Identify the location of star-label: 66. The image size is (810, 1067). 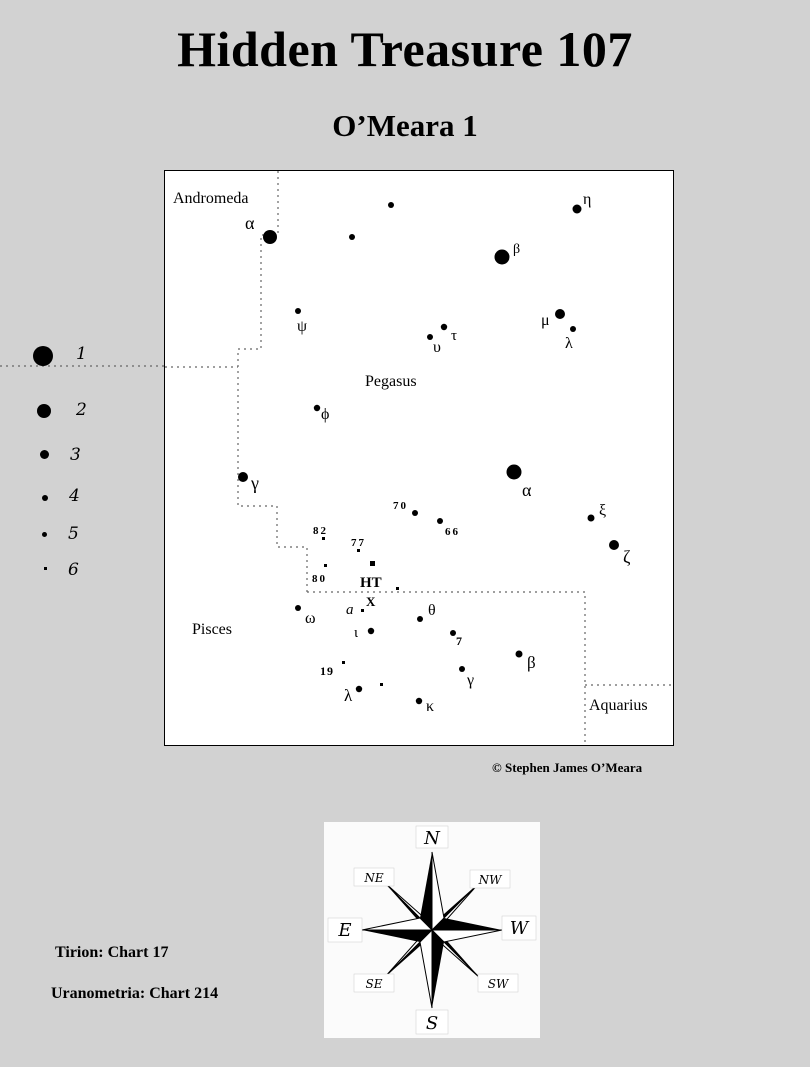
(452, 532).